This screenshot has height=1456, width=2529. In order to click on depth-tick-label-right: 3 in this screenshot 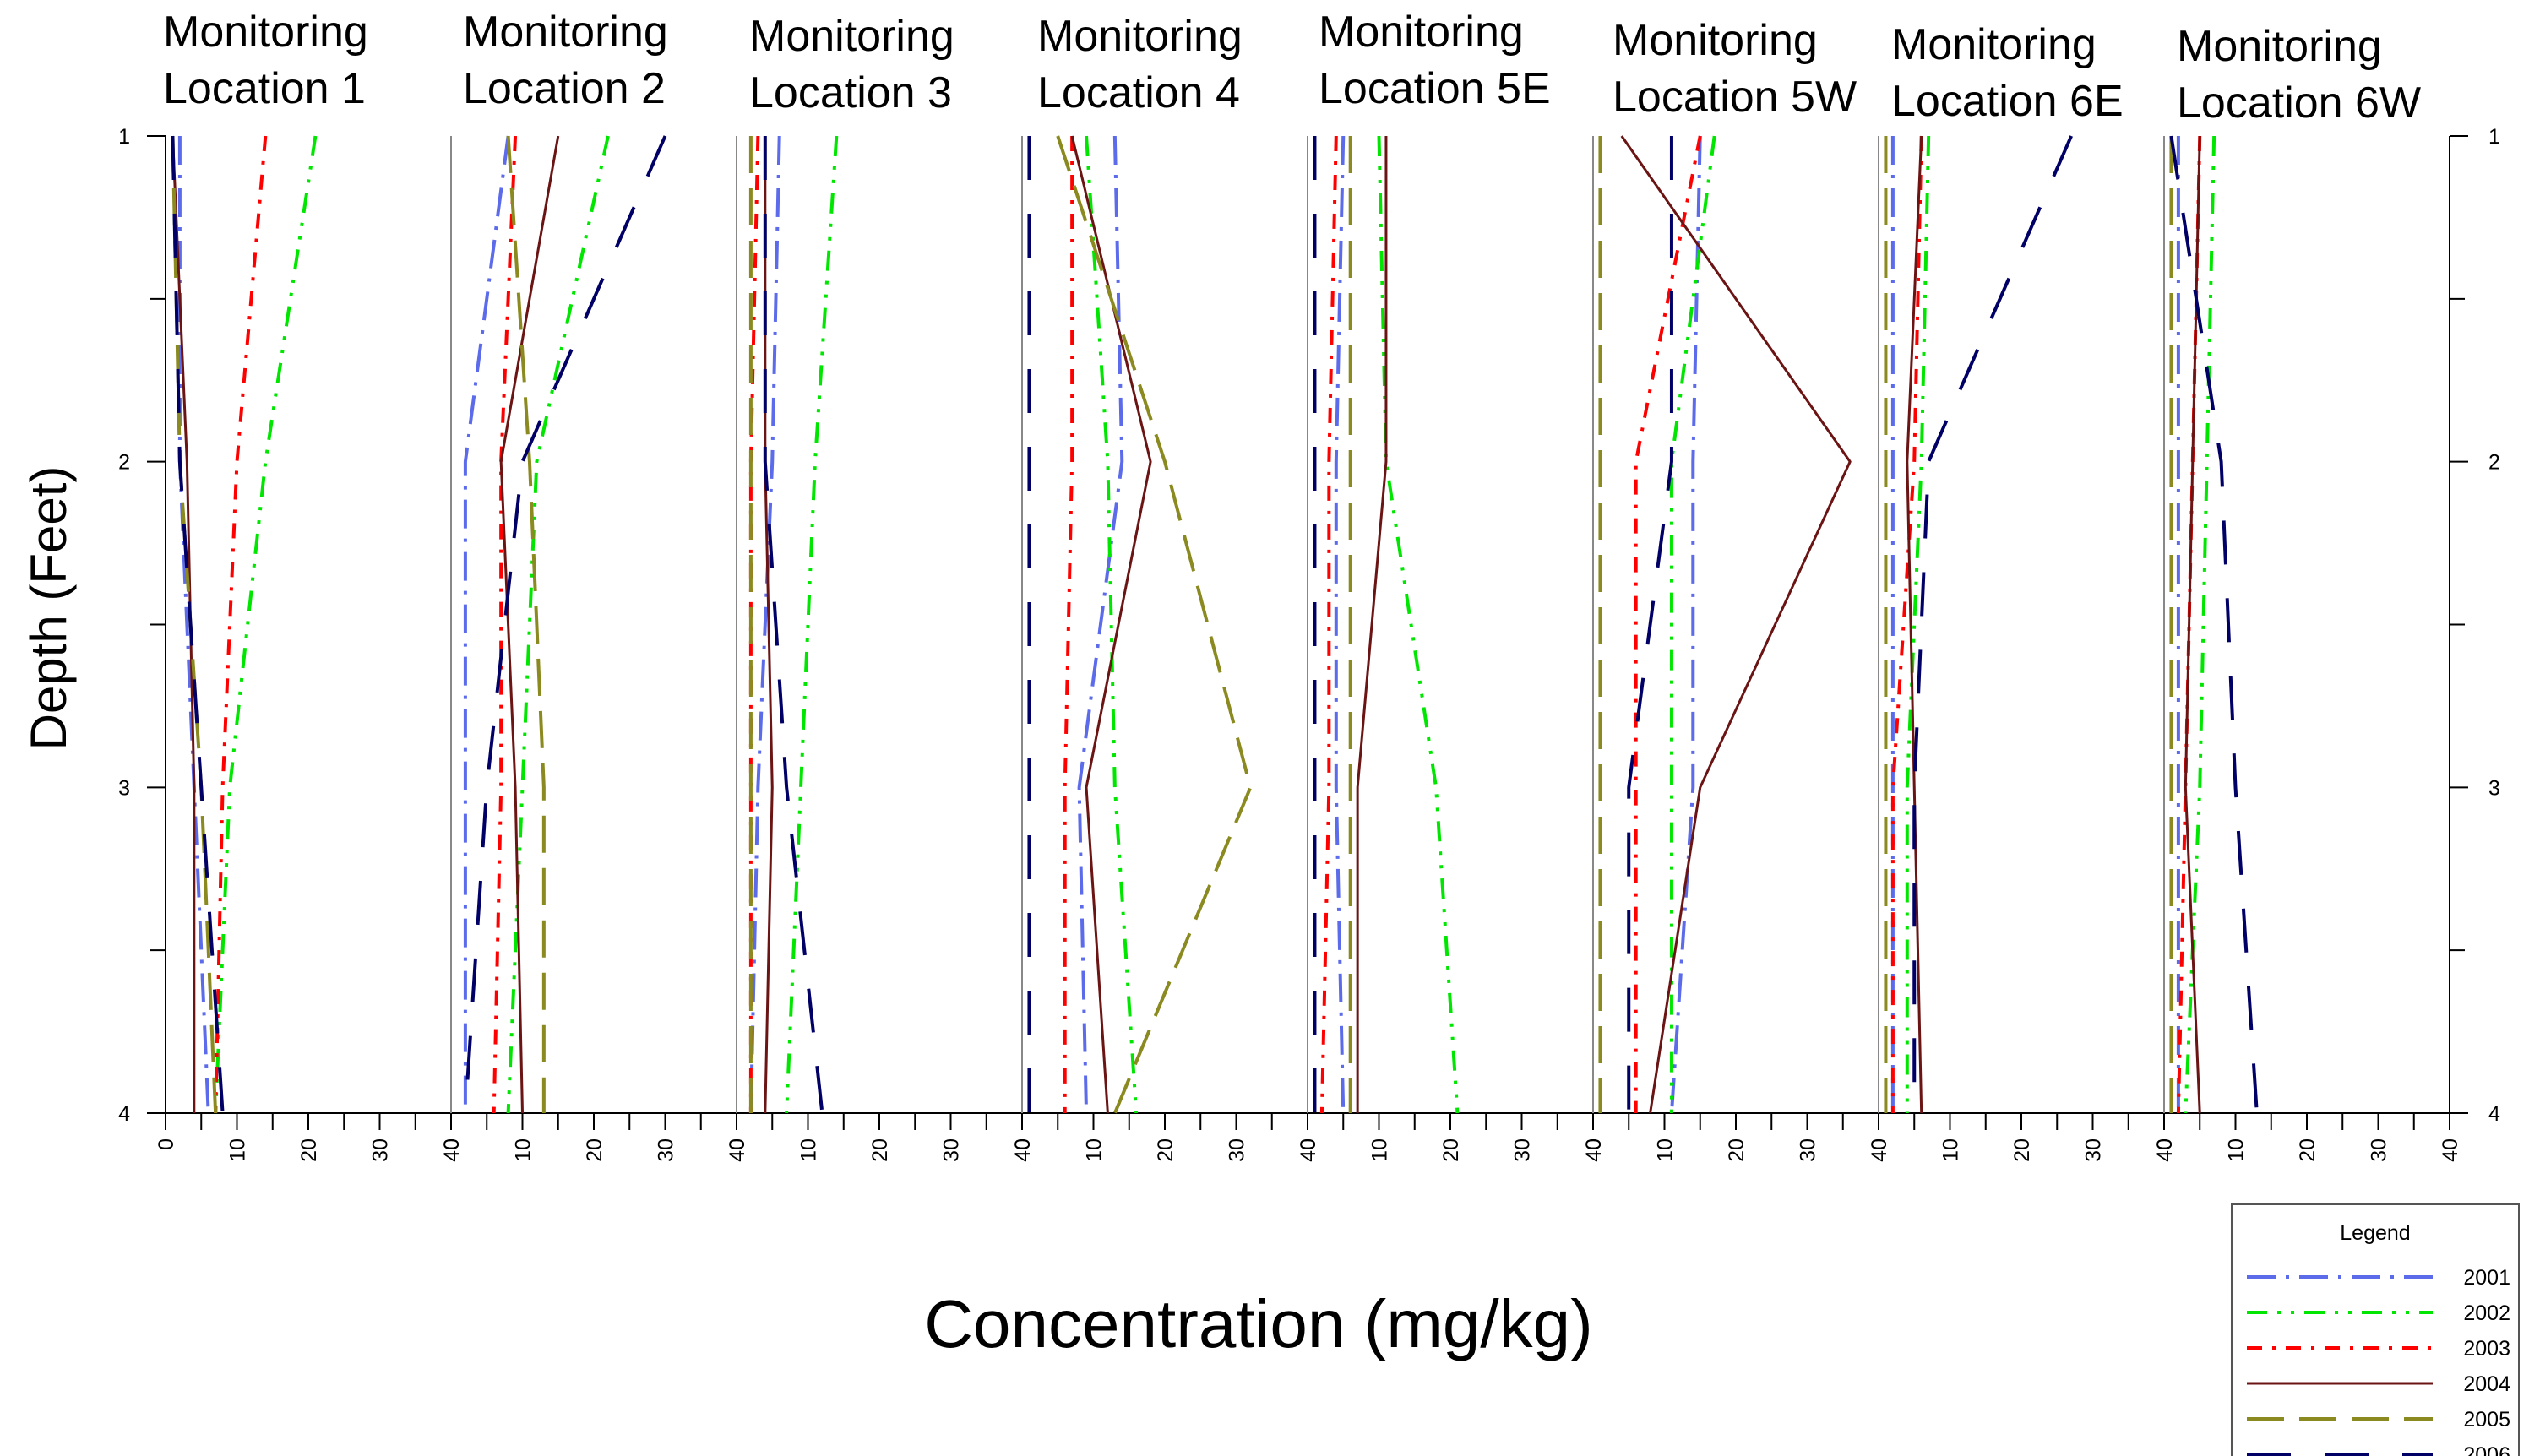, I will do `click(2494, 788)`.